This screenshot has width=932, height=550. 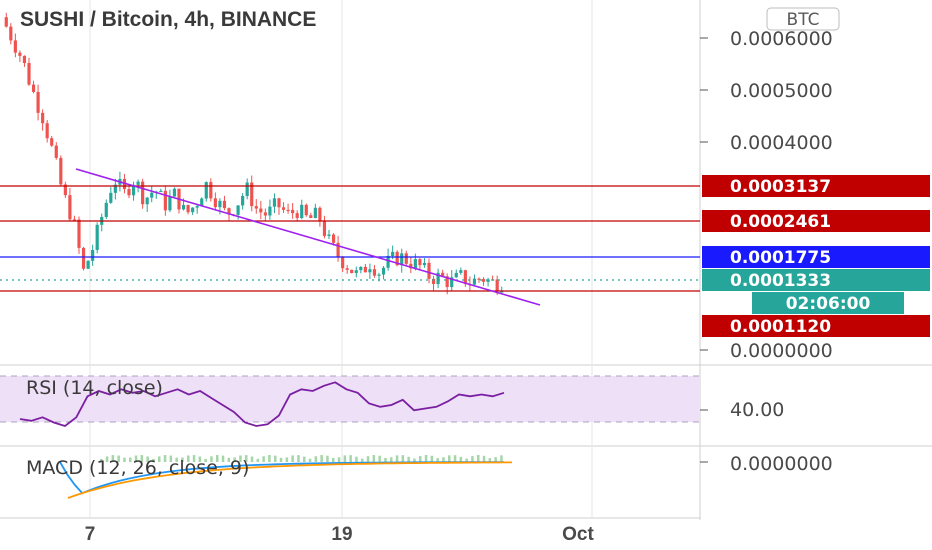 I want to click on macd-histogram, so click(x=301, y=458).